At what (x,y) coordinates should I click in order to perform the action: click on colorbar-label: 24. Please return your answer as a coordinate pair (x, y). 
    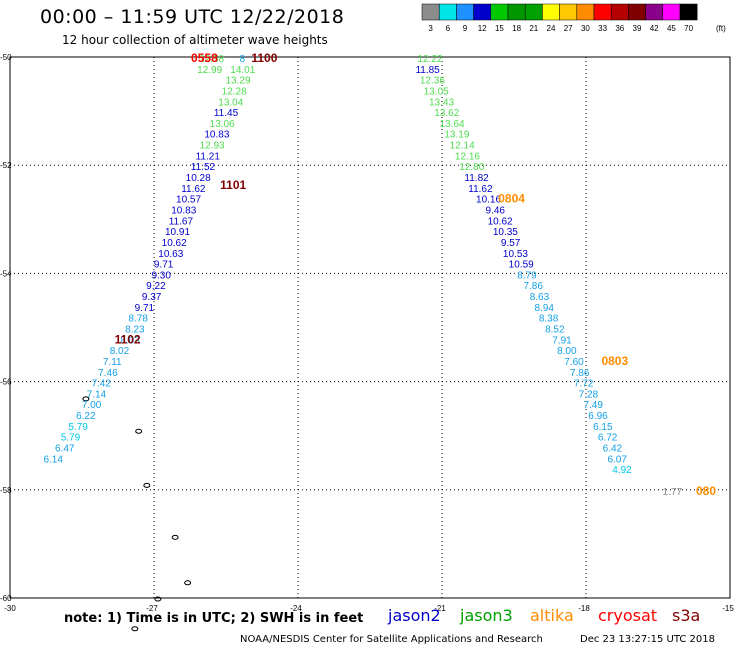
    Looking at the image, I should click on (551, 28).